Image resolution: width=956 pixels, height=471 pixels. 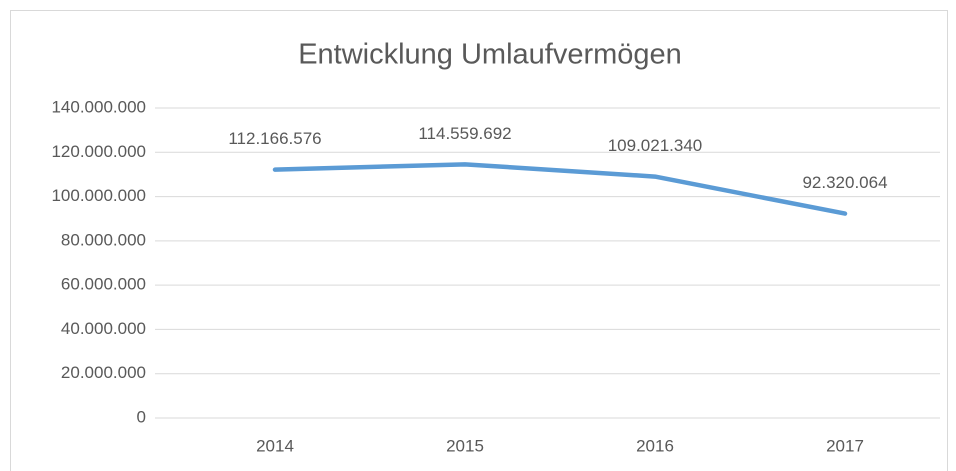 I want to click on y-tick-label: 140.000.000, so click(x=98, y=106).